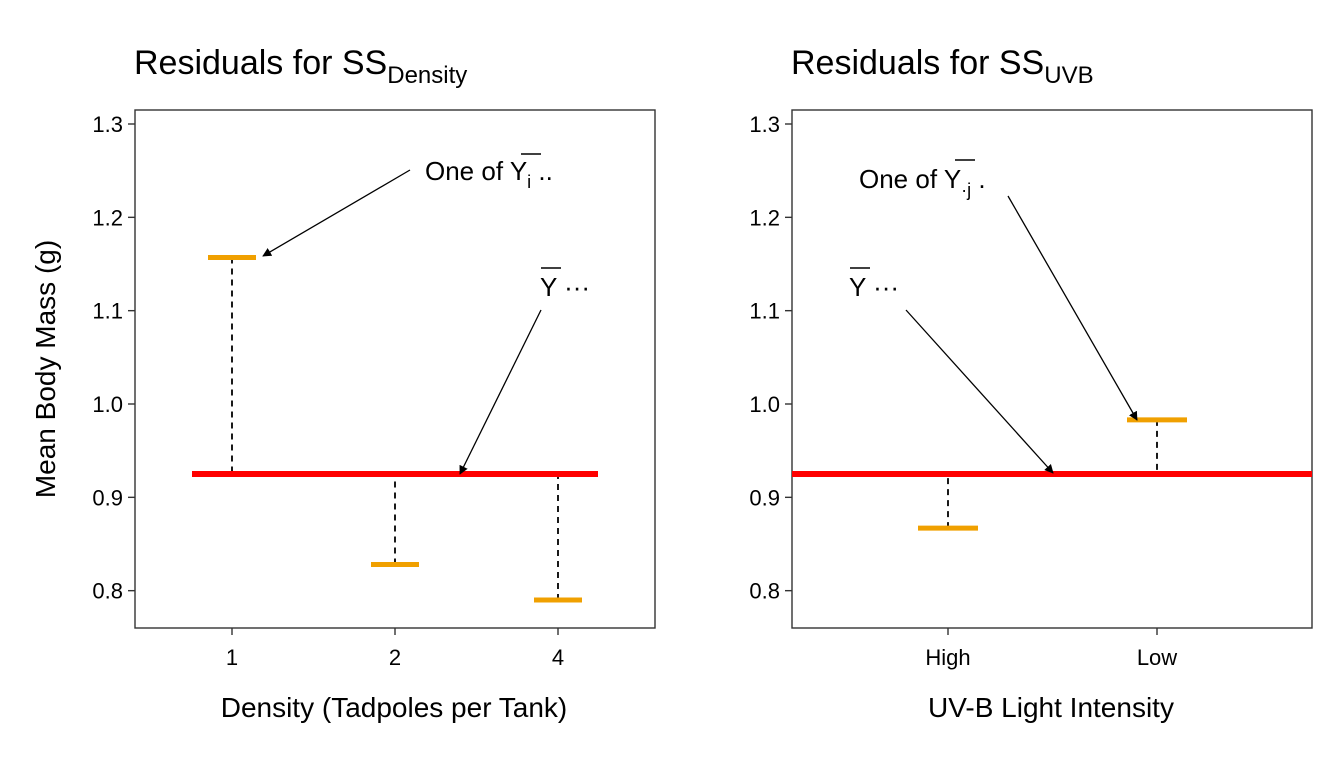 The width and height of the screenshot is (1344, 768). I want to click on density-x-axis: 1 2 4, so click(395, 649).